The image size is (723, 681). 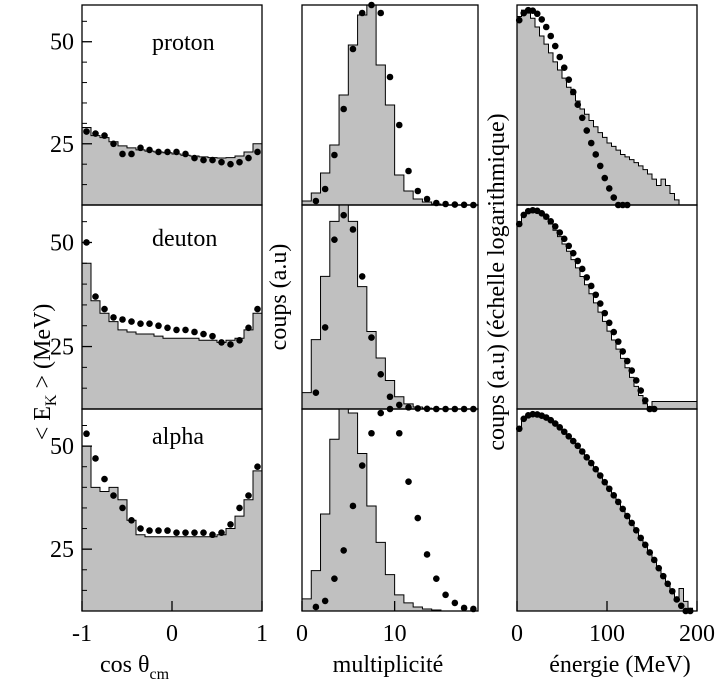 What do you see at coordinates (62, 550) in the screenshot?
I see `y-tick-label: 25` at bounding box center [62, 550].